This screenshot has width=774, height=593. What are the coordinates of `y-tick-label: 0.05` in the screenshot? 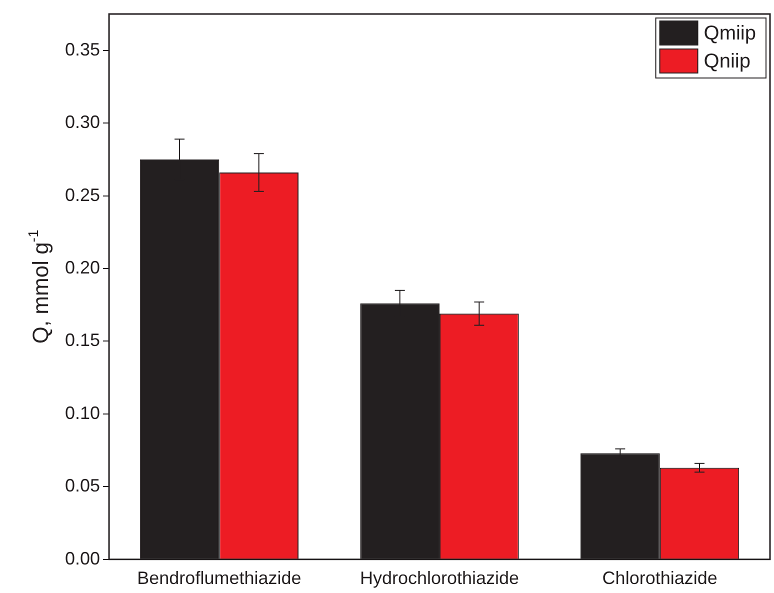 It's located at (82, 486).